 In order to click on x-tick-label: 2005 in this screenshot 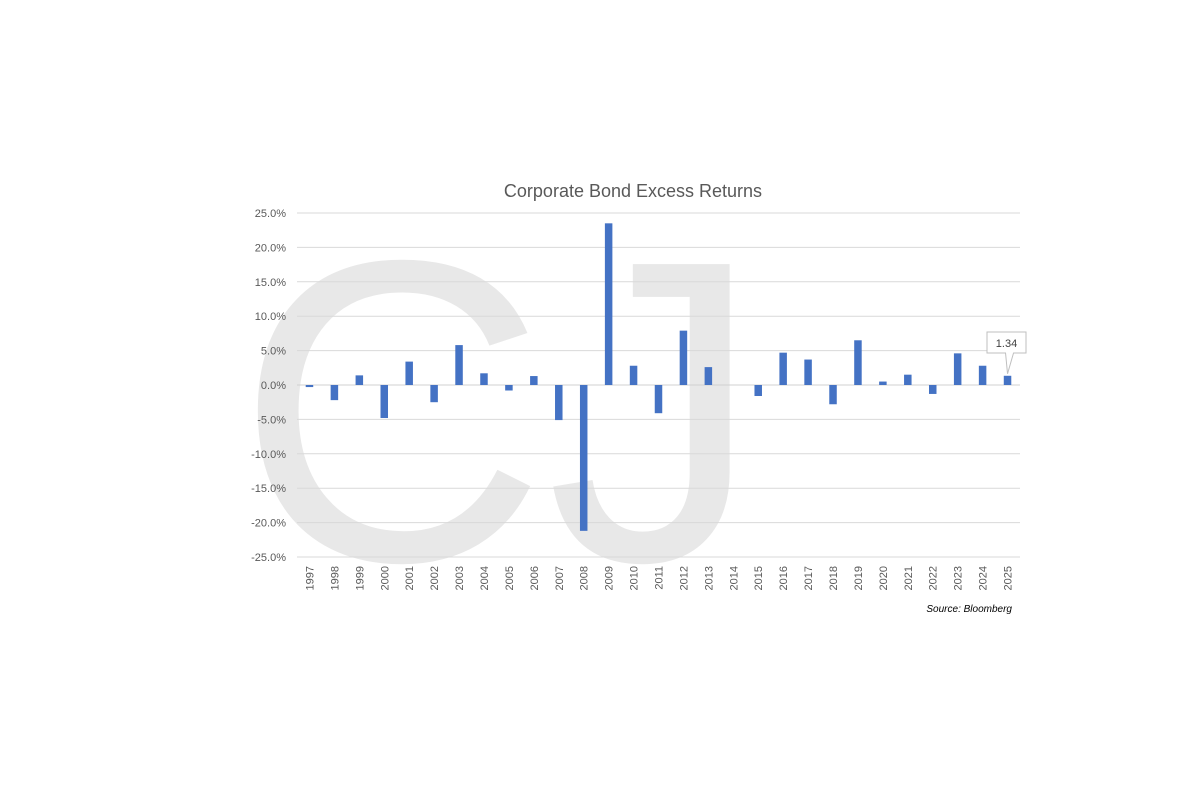, I will do `click(510, 578)`.